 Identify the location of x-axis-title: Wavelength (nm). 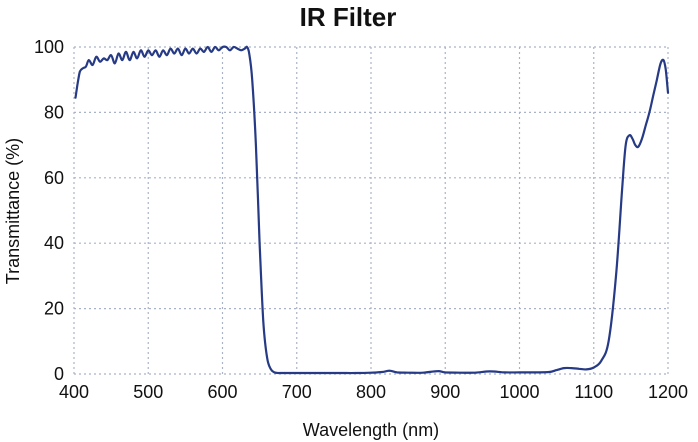
(371, 430).